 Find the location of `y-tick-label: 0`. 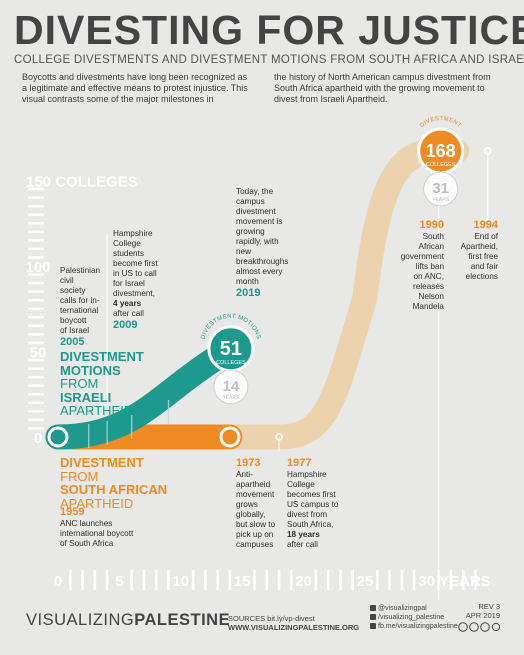

y-tick-label: 0 is located at coordinates (38, 438).